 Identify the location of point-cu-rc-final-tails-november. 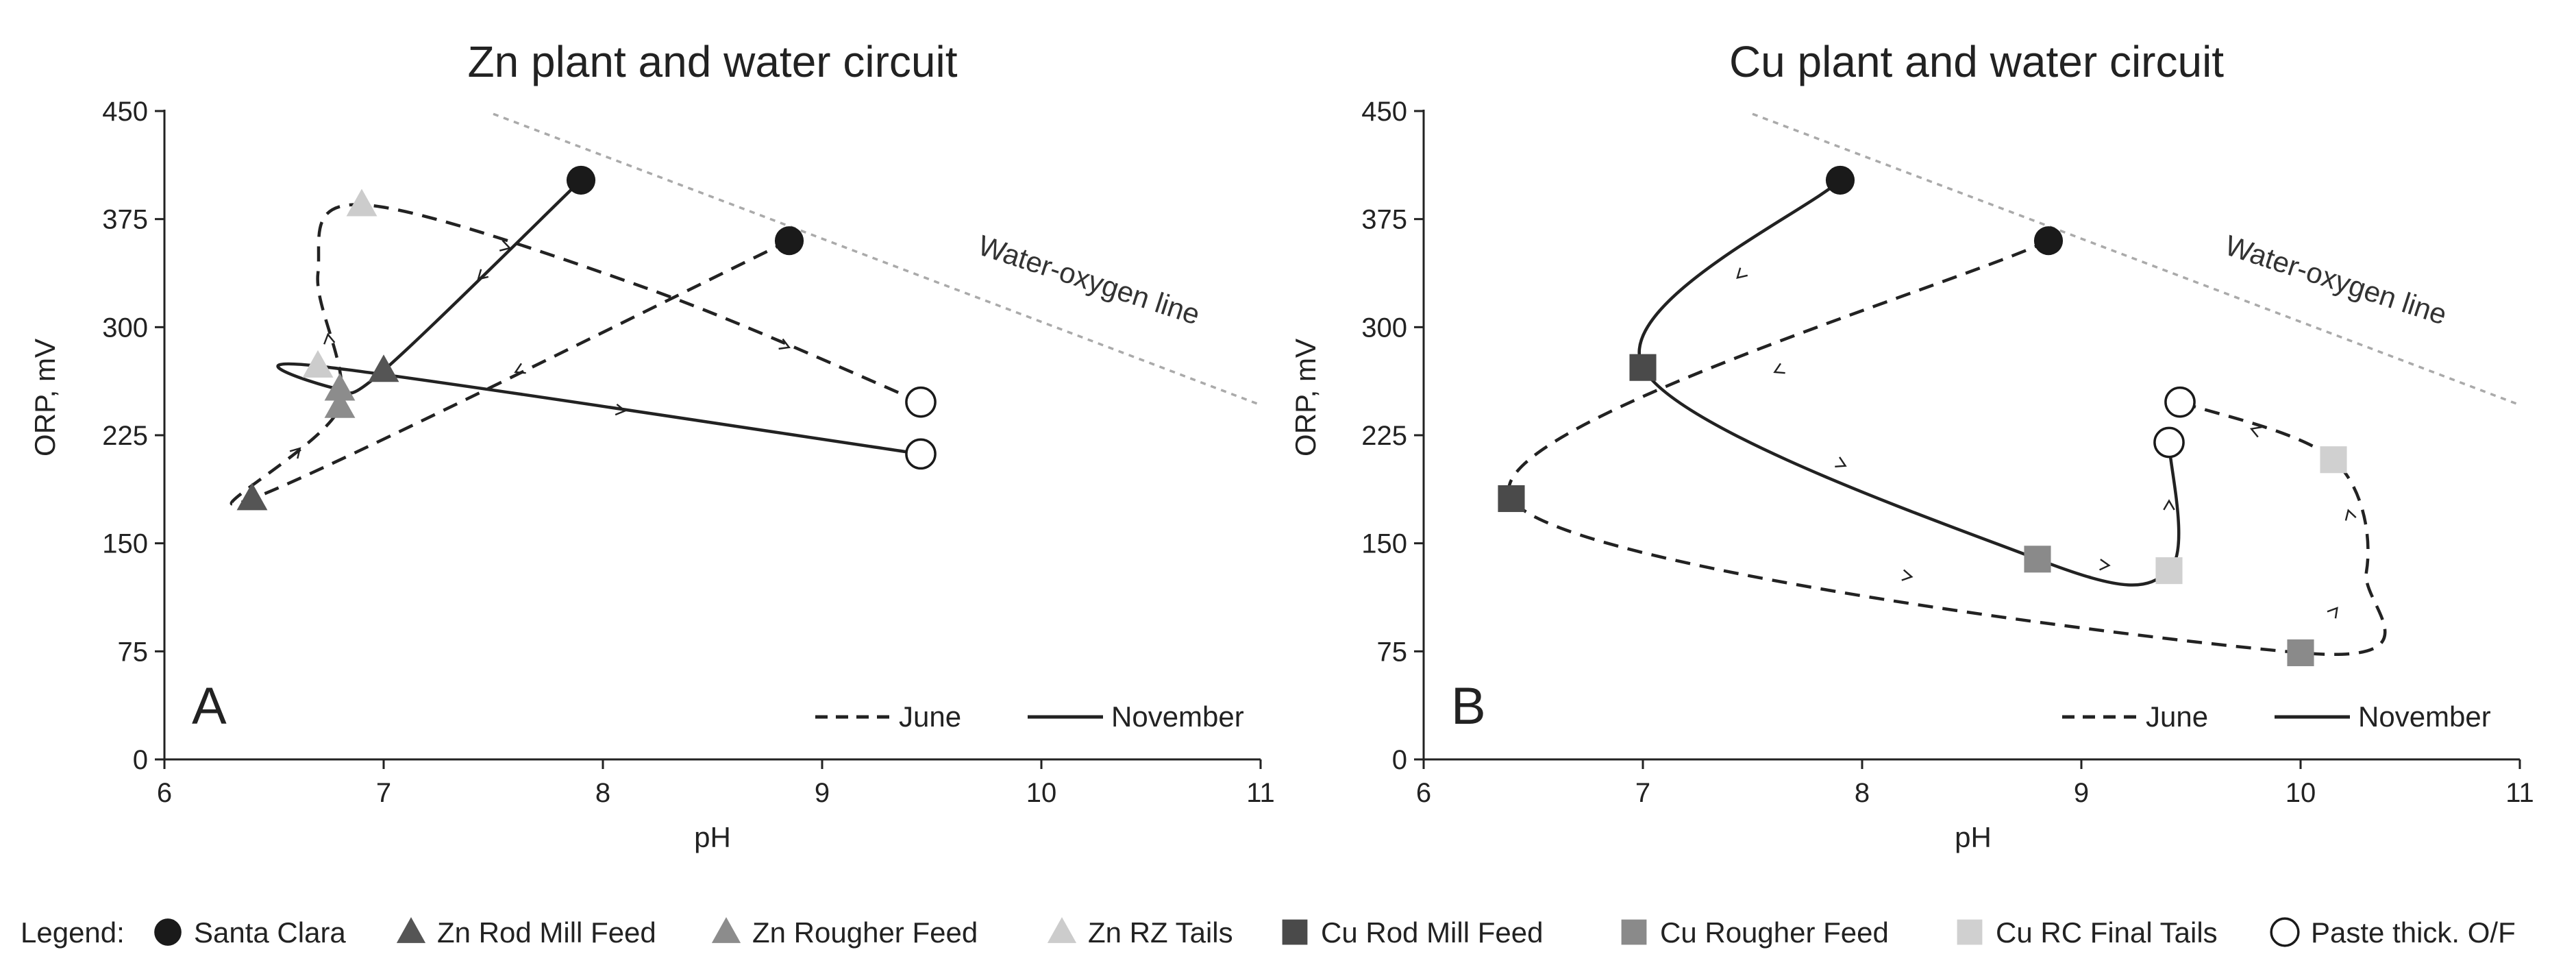
(2169, 571).